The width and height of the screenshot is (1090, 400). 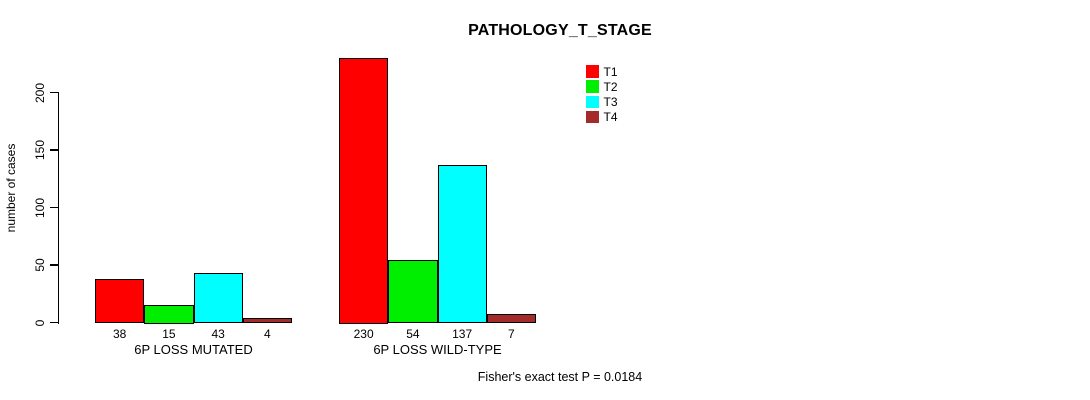 I want to click on legend-item-t2: T2, so click(x=602, y=86).